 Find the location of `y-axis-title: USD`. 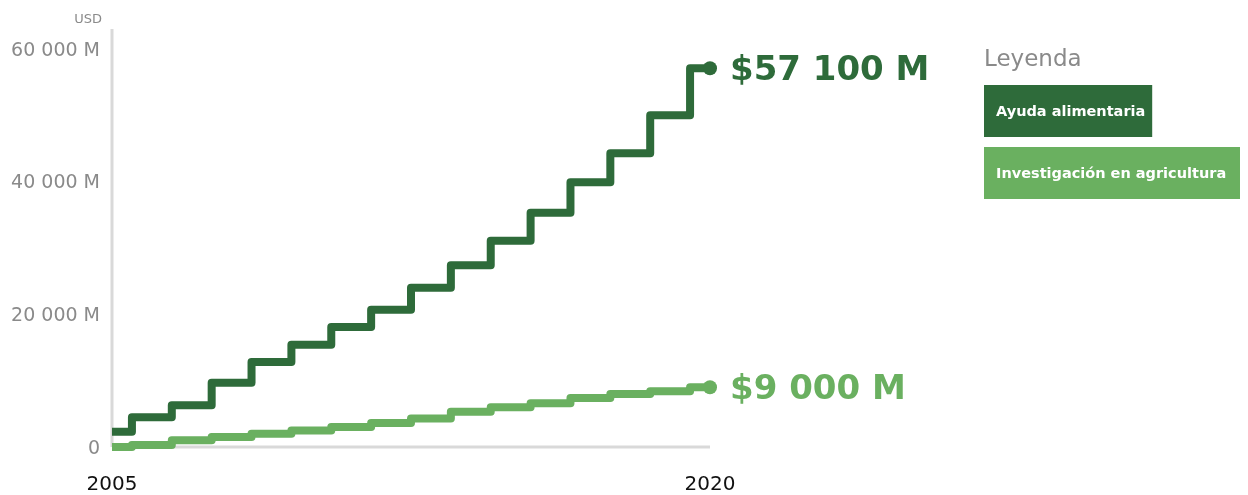

y-axis-title: USD is located at coordinates (88, 19).